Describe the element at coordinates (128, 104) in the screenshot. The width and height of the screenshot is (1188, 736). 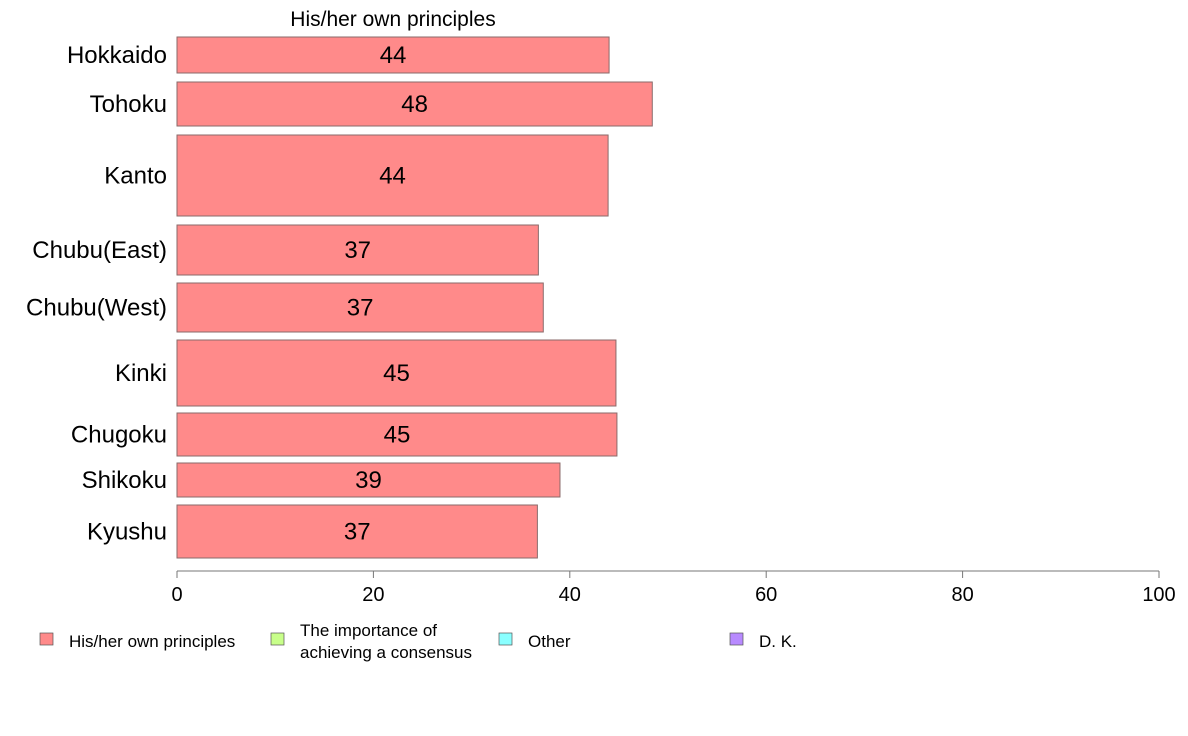
I see `category-label: Tohoku` at that location.